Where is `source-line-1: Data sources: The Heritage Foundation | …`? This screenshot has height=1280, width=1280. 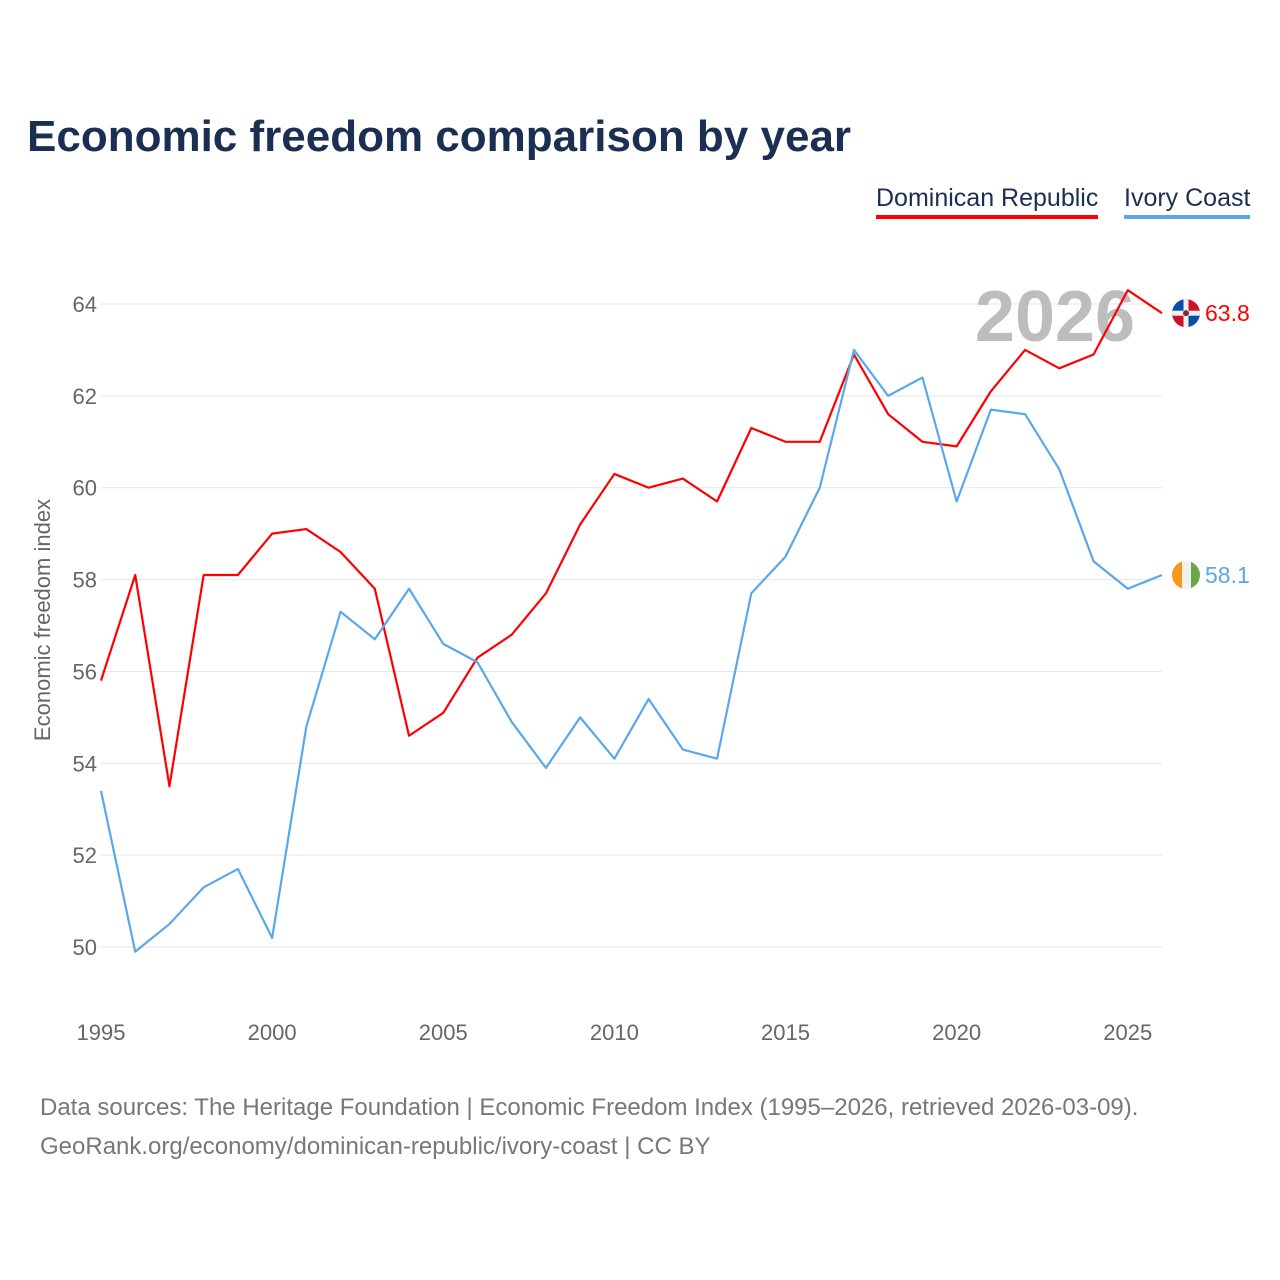 source-line-1: Data sources: The Heritage Foundation | … is located at coordinates (589, 1107).